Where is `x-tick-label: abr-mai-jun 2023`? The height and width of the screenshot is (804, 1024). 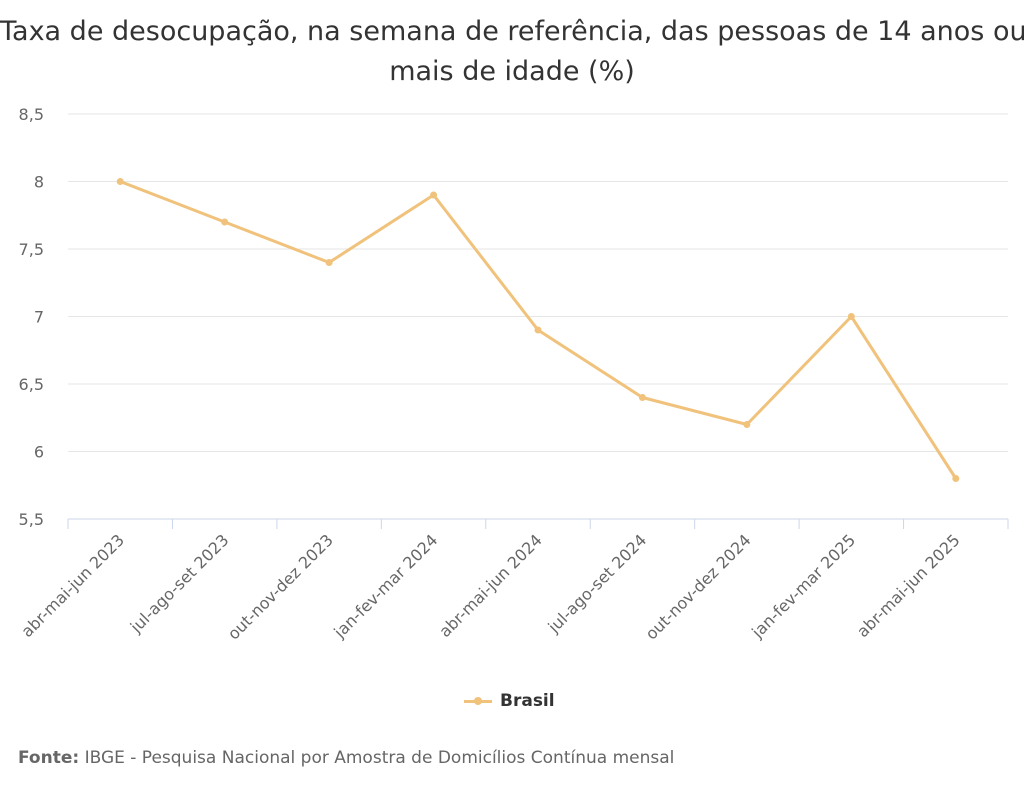
x-tick-label: abr-mai-jun 2023 is located at coordinates (72, 585).